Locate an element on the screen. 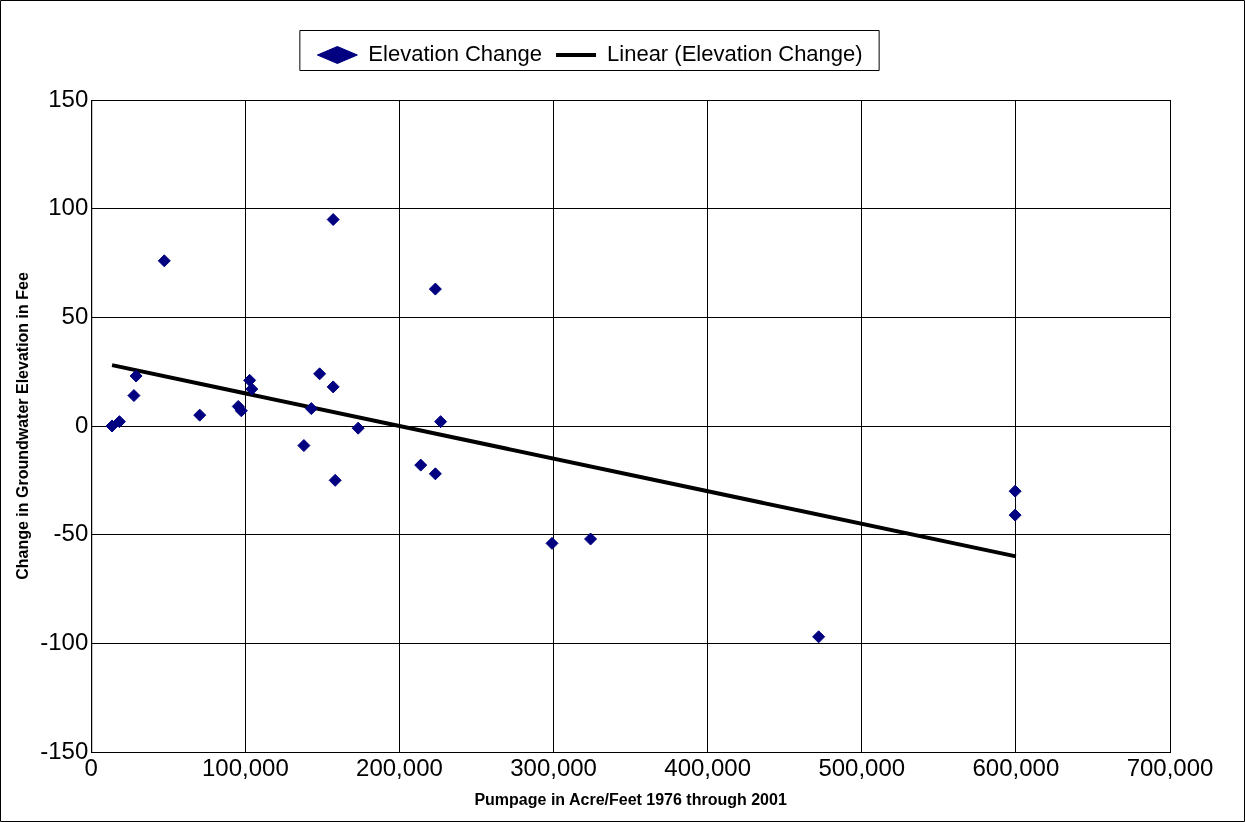 This screenshot has height=822, width=1245. y-tick-label: -50 is located at coordinates (71, 533).